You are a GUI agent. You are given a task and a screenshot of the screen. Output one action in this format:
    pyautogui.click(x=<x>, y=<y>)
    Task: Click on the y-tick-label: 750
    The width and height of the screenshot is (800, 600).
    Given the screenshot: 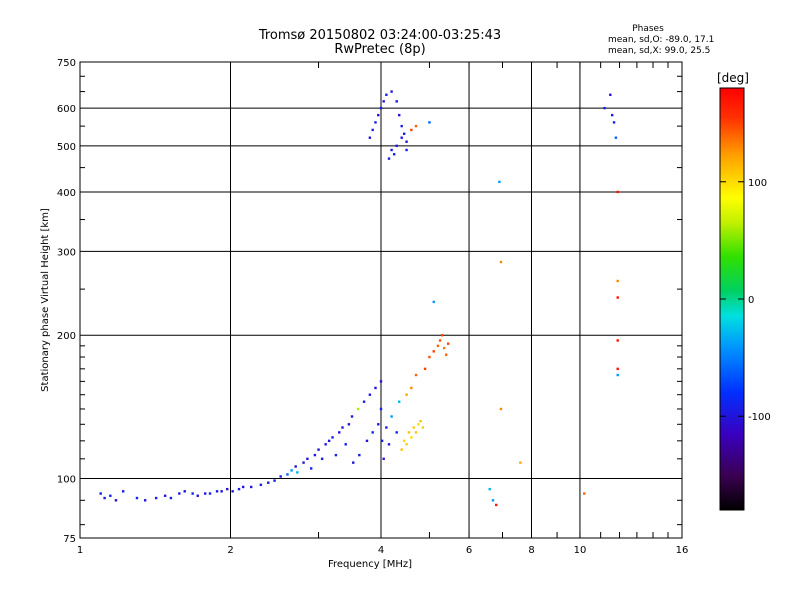 What is the action you would take?
    pyautogui.click(x=66, y=63)
    